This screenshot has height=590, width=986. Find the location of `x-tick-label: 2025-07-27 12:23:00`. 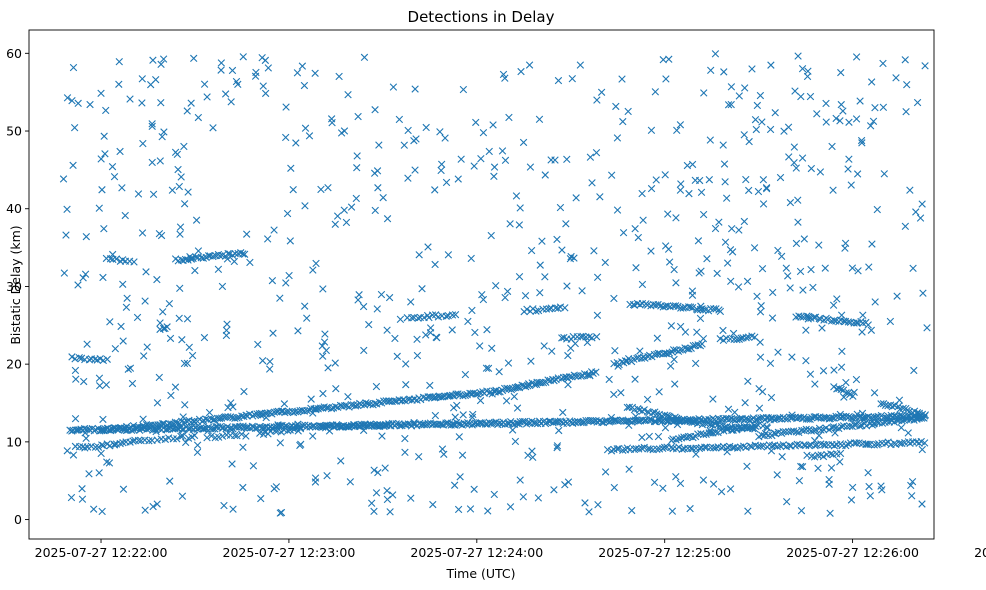

x-tick-label: 2025-07-27 12:23:00 is located at coordinates (289, 552).